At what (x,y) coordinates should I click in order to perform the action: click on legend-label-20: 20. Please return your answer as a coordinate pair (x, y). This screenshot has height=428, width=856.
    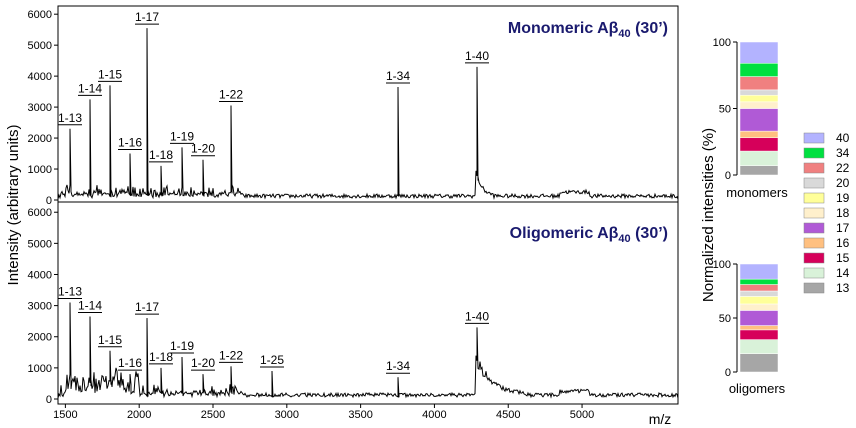
    Looking at the image, I should click on (843, 183).